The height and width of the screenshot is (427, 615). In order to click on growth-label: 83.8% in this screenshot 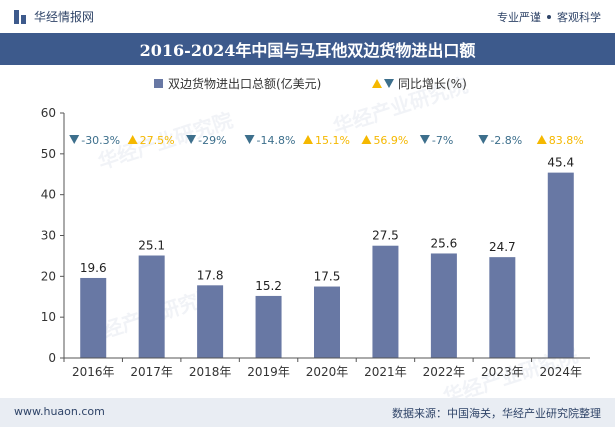, I will do `click(566, 140)`.